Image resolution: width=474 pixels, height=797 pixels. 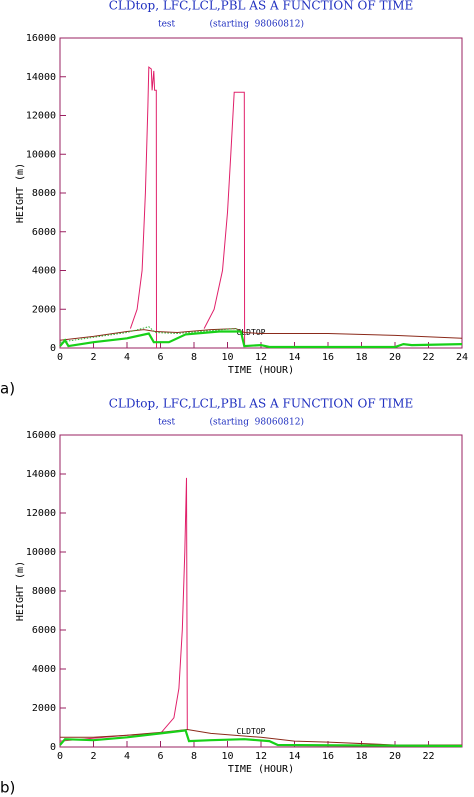 What do you see at coordinates (7, 389) in the screenshot?
I see `panel-label: a)` at bounding box center [7, 389].